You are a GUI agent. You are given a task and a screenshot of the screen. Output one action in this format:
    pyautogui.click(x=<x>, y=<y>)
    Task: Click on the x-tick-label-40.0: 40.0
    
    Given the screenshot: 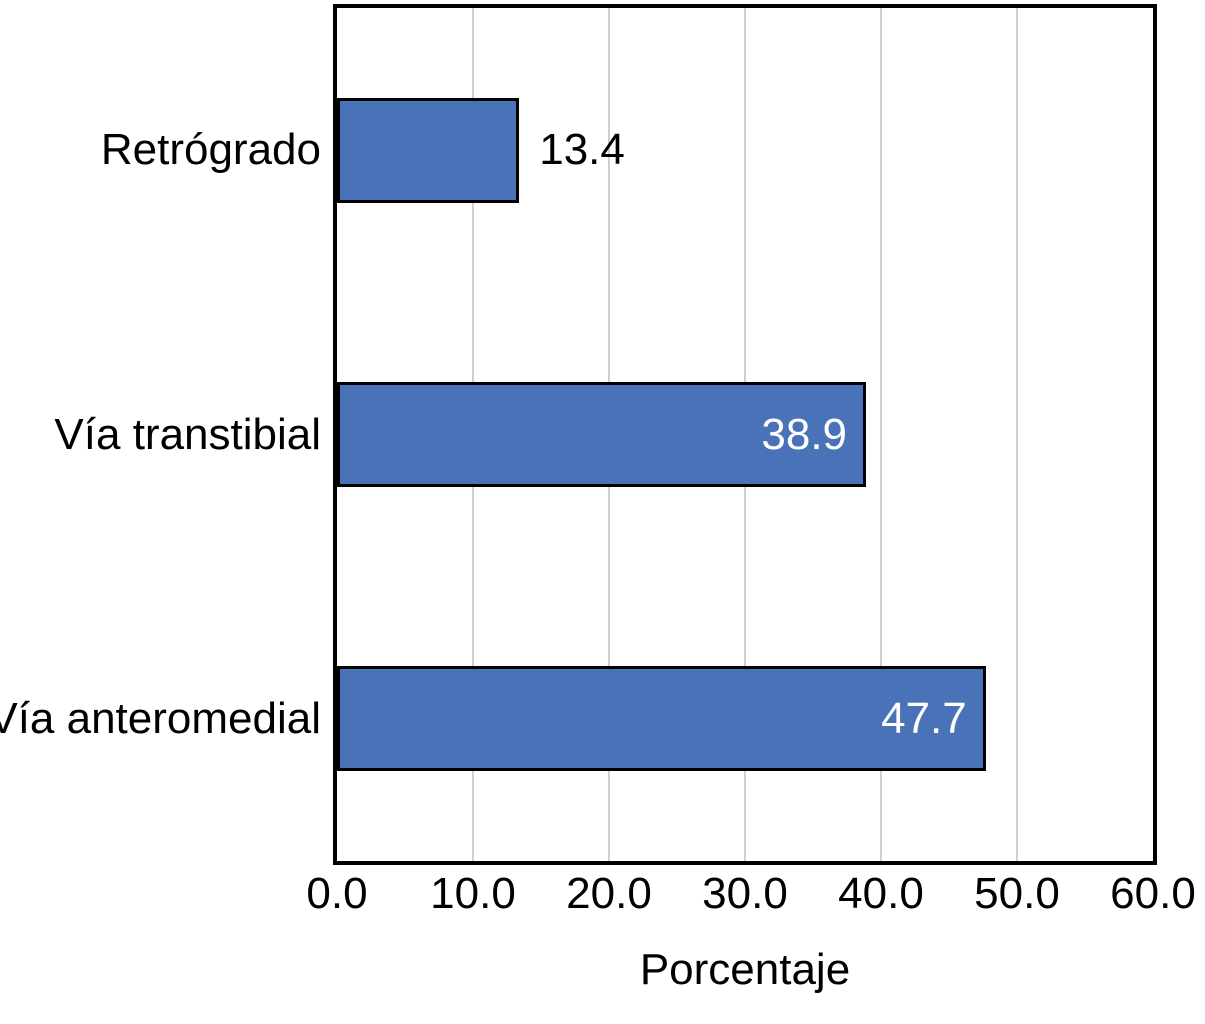 What is the action you would take?
    pyautogui.click(x=881, y=893)
    